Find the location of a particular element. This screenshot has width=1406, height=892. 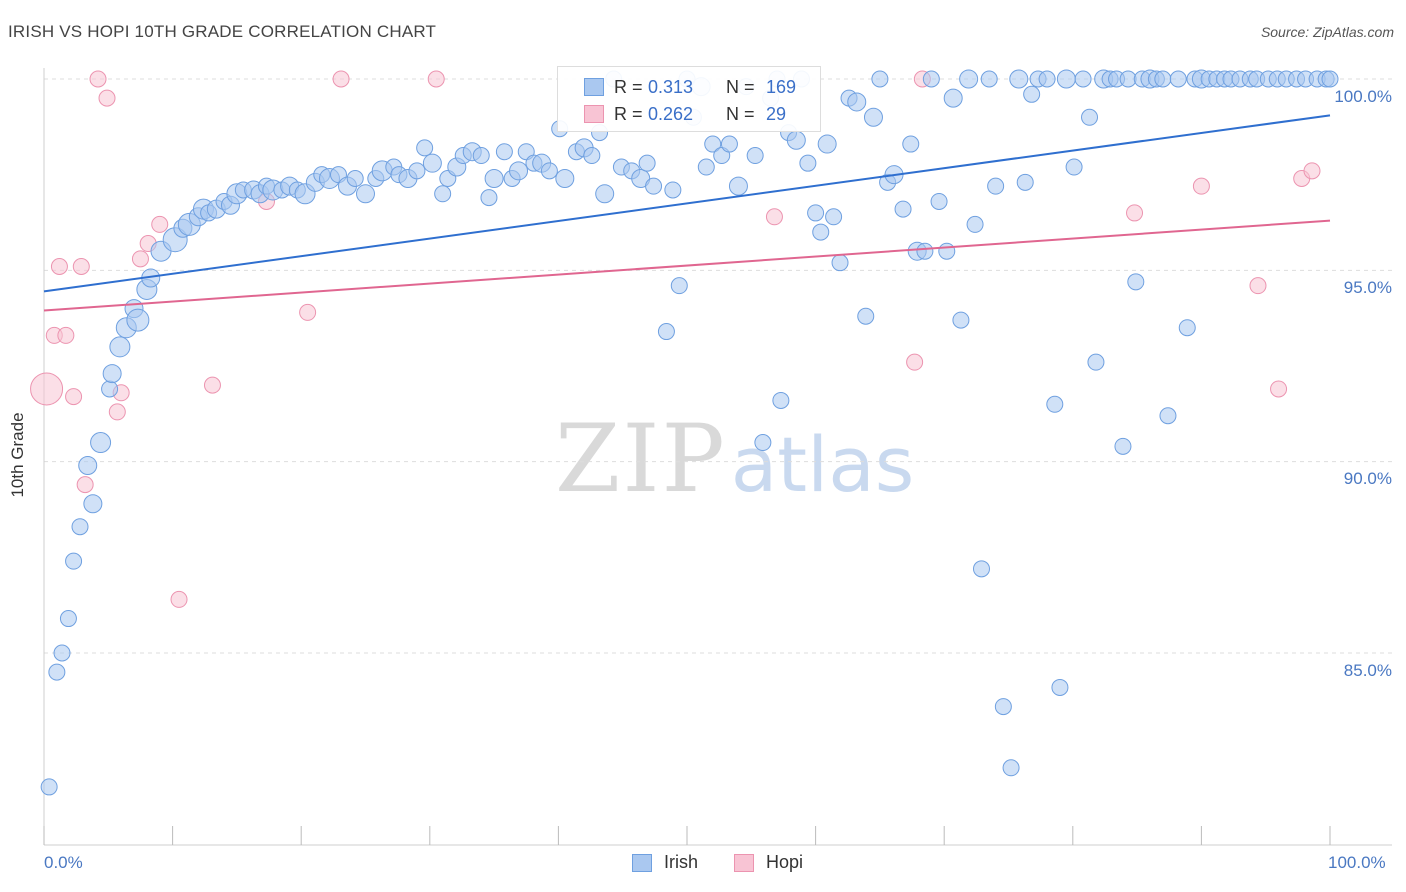

legend-label-hopi: Hopi is located at coordinates (785, 862).